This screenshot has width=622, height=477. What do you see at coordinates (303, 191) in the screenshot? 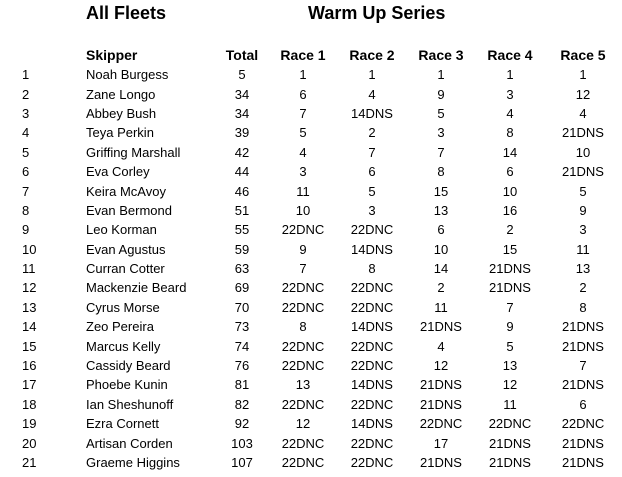
I see `cell-race-1: 11` at bounding box center [303, 191].